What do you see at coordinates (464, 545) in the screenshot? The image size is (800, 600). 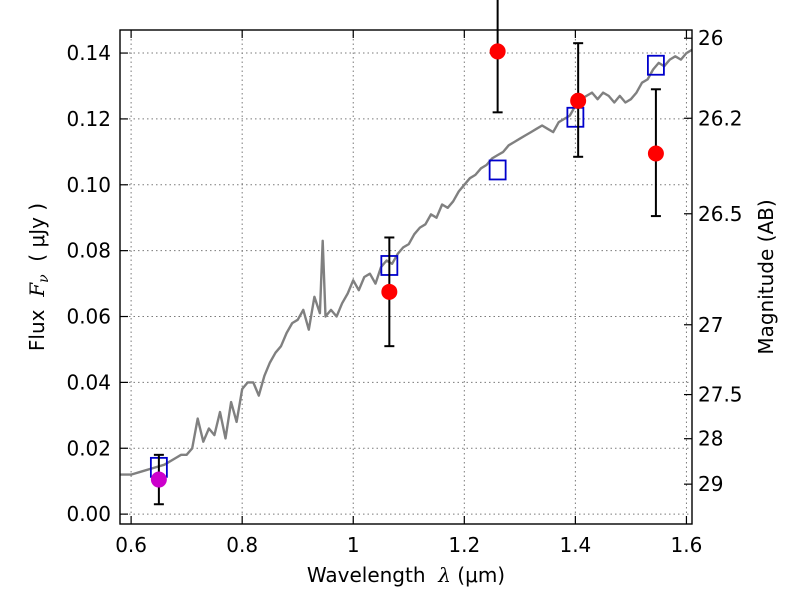 I see `x-tick-label: 1.2` at bounding box center [464, 545].